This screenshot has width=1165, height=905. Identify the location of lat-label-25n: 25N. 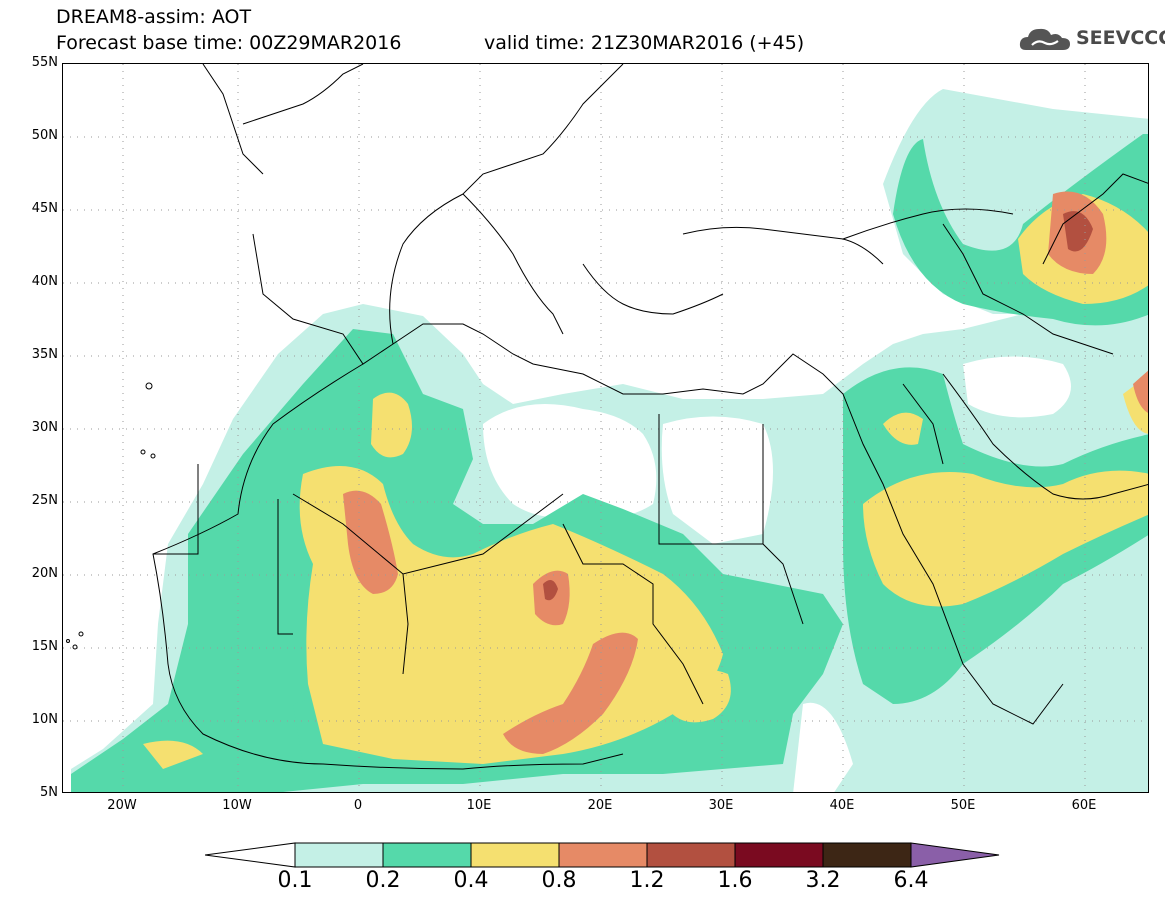
(44, 500).